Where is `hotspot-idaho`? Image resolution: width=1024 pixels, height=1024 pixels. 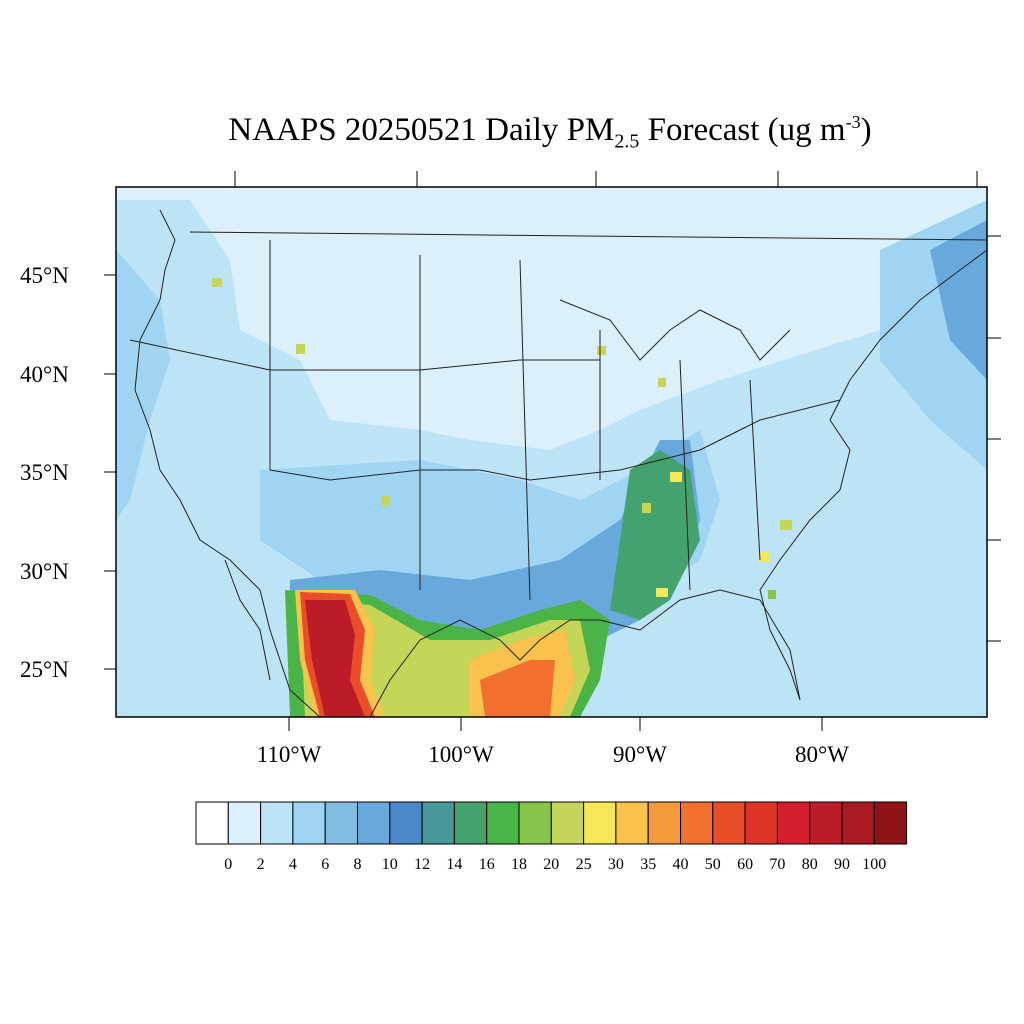
hotspot-idaho is located at coordinates (300, 349).